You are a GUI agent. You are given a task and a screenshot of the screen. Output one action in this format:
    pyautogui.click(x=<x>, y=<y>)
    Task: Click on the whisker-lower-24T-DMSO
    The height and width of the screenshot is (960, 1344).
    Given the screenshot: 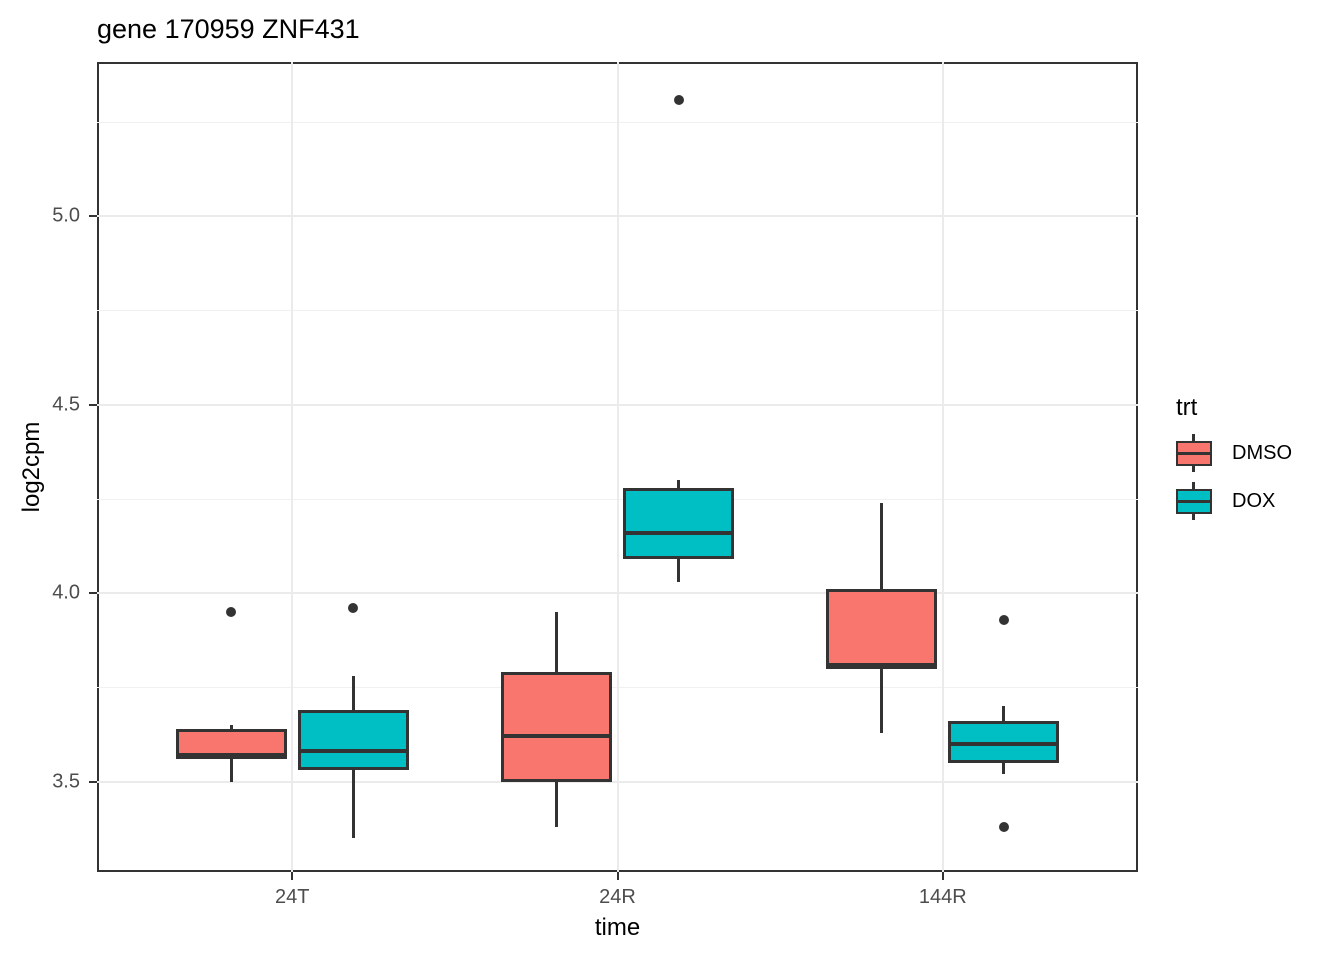 What is the action you would take?
    pyautogui.click(x=231, y=770)
    